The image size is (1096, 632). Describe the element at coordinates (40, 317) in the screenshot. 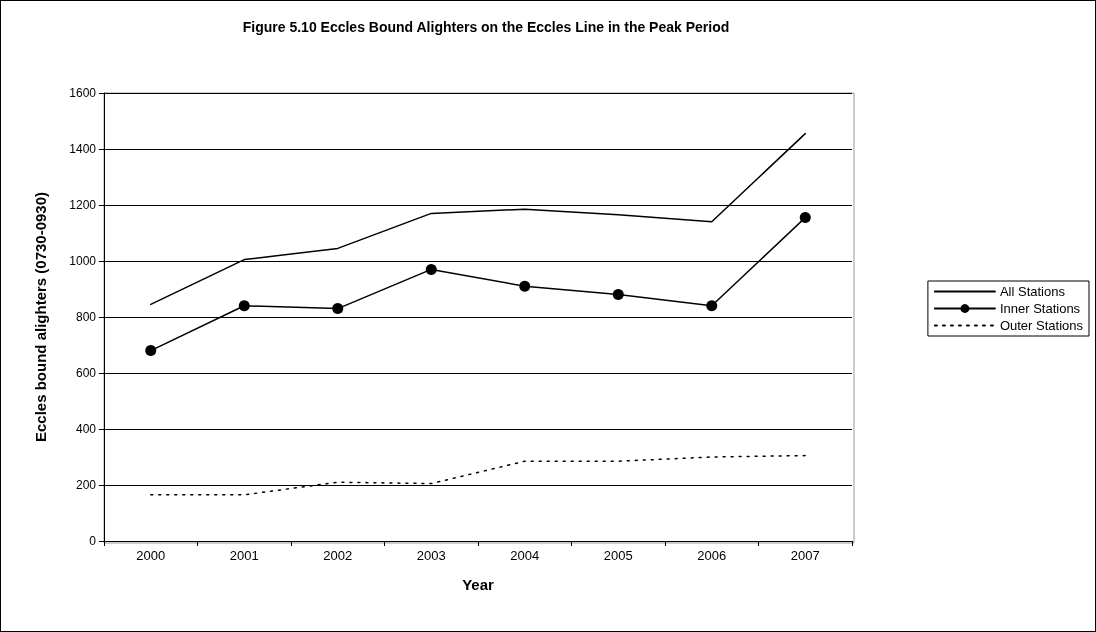

I see `y-axis-title: Eccles bound alighters (0730-0930)` at that location.